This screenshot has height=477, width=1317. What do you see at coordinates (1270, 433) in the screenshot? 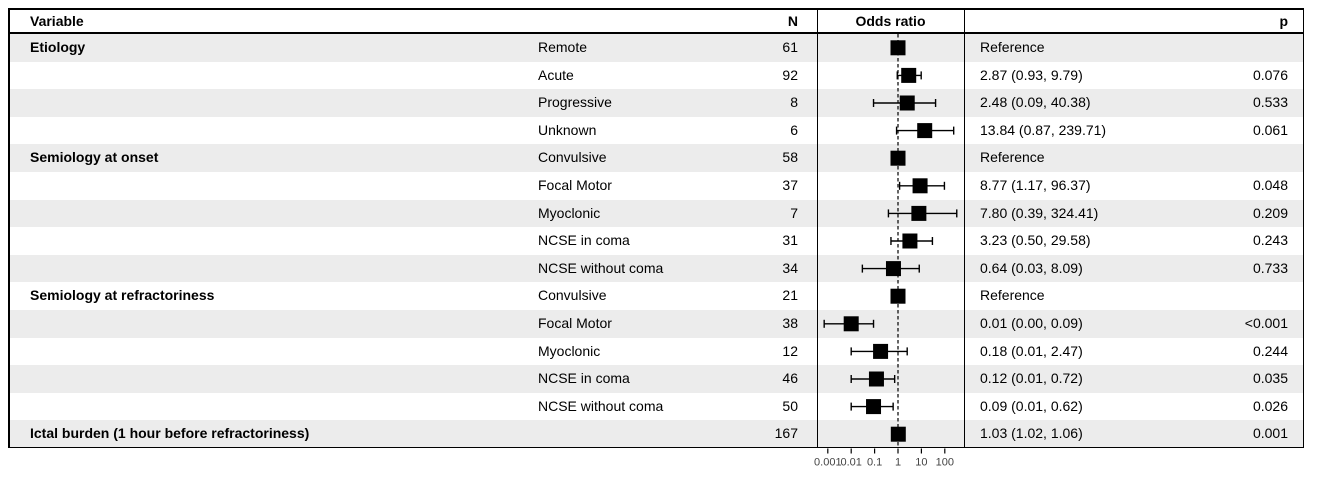
I see `p-value-cell: 0.001` at bounding box center [1270, 433].